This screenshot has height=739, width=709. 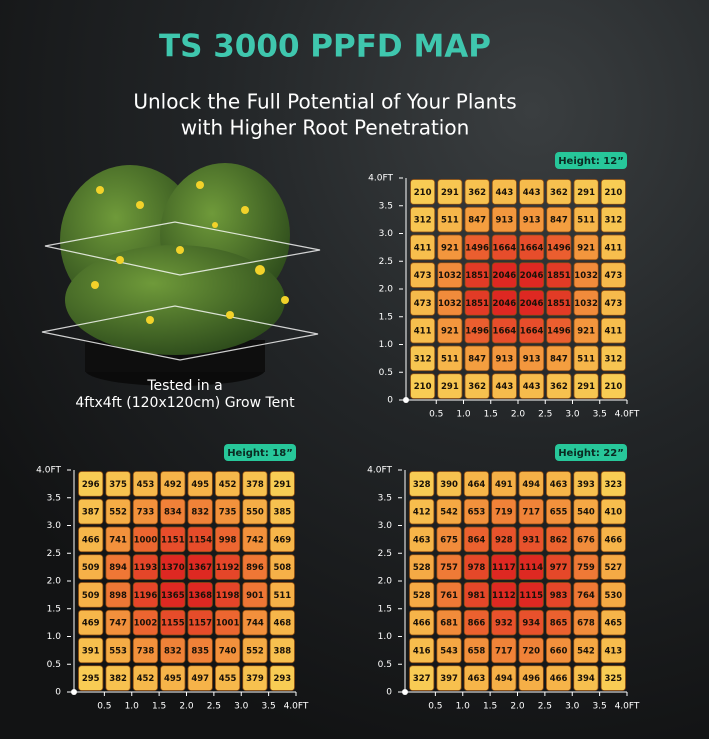 I want to click on cell-value: 1664, so click(x=505, y=332).